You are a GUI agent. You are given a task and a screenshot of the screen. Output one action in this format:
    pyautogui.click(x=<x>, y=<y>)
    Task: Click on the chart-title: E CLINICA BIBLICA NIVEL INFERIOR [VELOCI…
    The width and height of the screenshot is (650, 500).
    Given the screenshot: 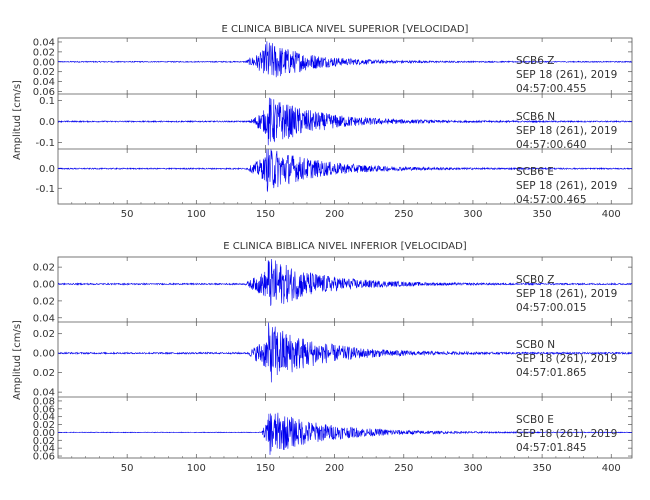 What is the action you would take?
    pyautogui.click(x=345, y=246)
    